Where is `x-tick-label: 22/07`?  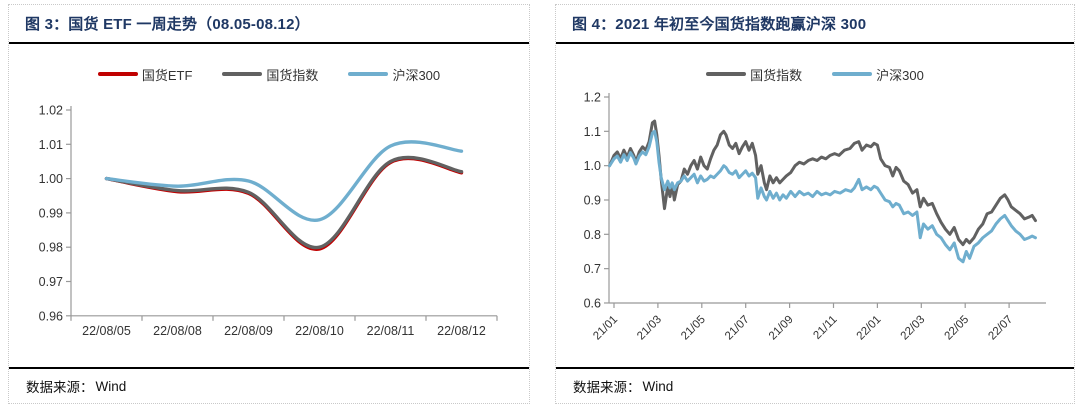 x-tick-label: 22/07 is located at coordinates (1000, 328).